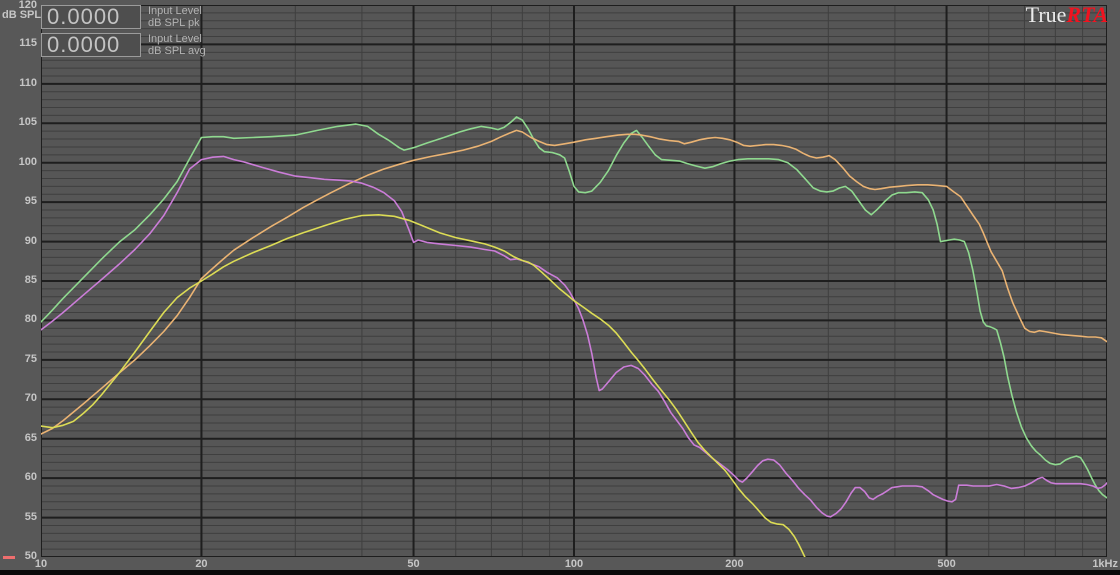  I want to click on input-level-pk-value: 0.0000, so click(91, 17).